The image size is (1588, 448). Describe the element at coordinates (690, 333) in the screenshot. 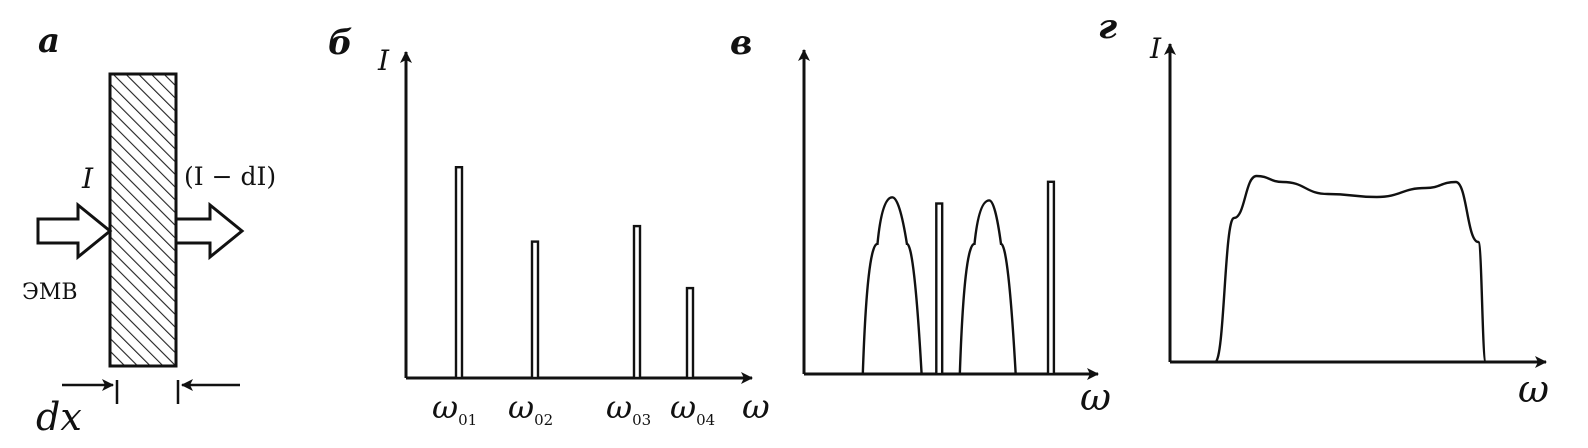

I see `spectral-line-ω04` at that location.